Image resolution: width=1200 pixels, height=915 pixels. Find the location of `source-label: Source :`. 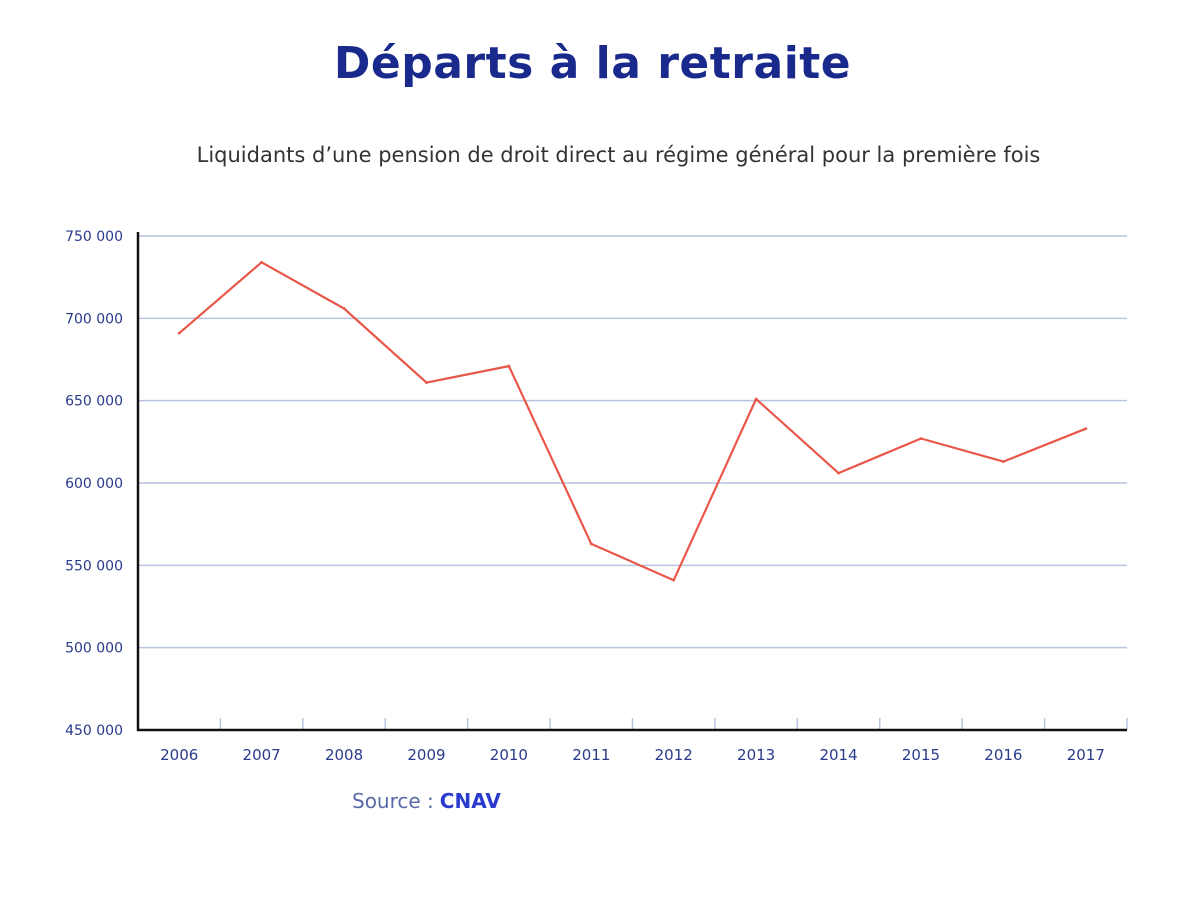

source-label: Source : is located at coordinates (393, 801).